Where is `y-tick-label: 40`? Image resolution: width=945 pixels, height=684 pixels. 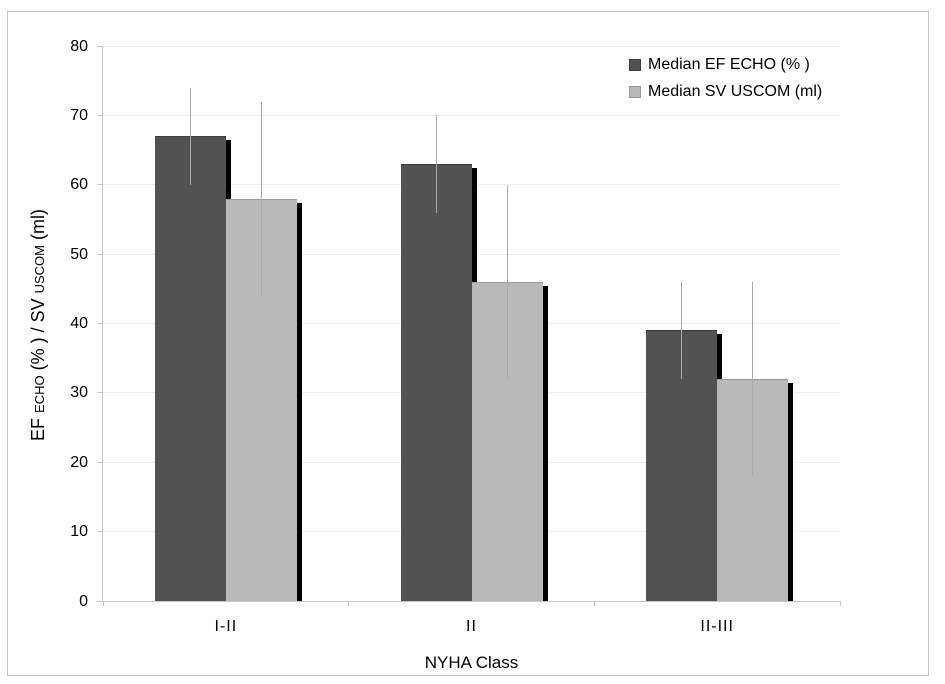 y-tick-label: 40 is located at coordinates (79, 323).